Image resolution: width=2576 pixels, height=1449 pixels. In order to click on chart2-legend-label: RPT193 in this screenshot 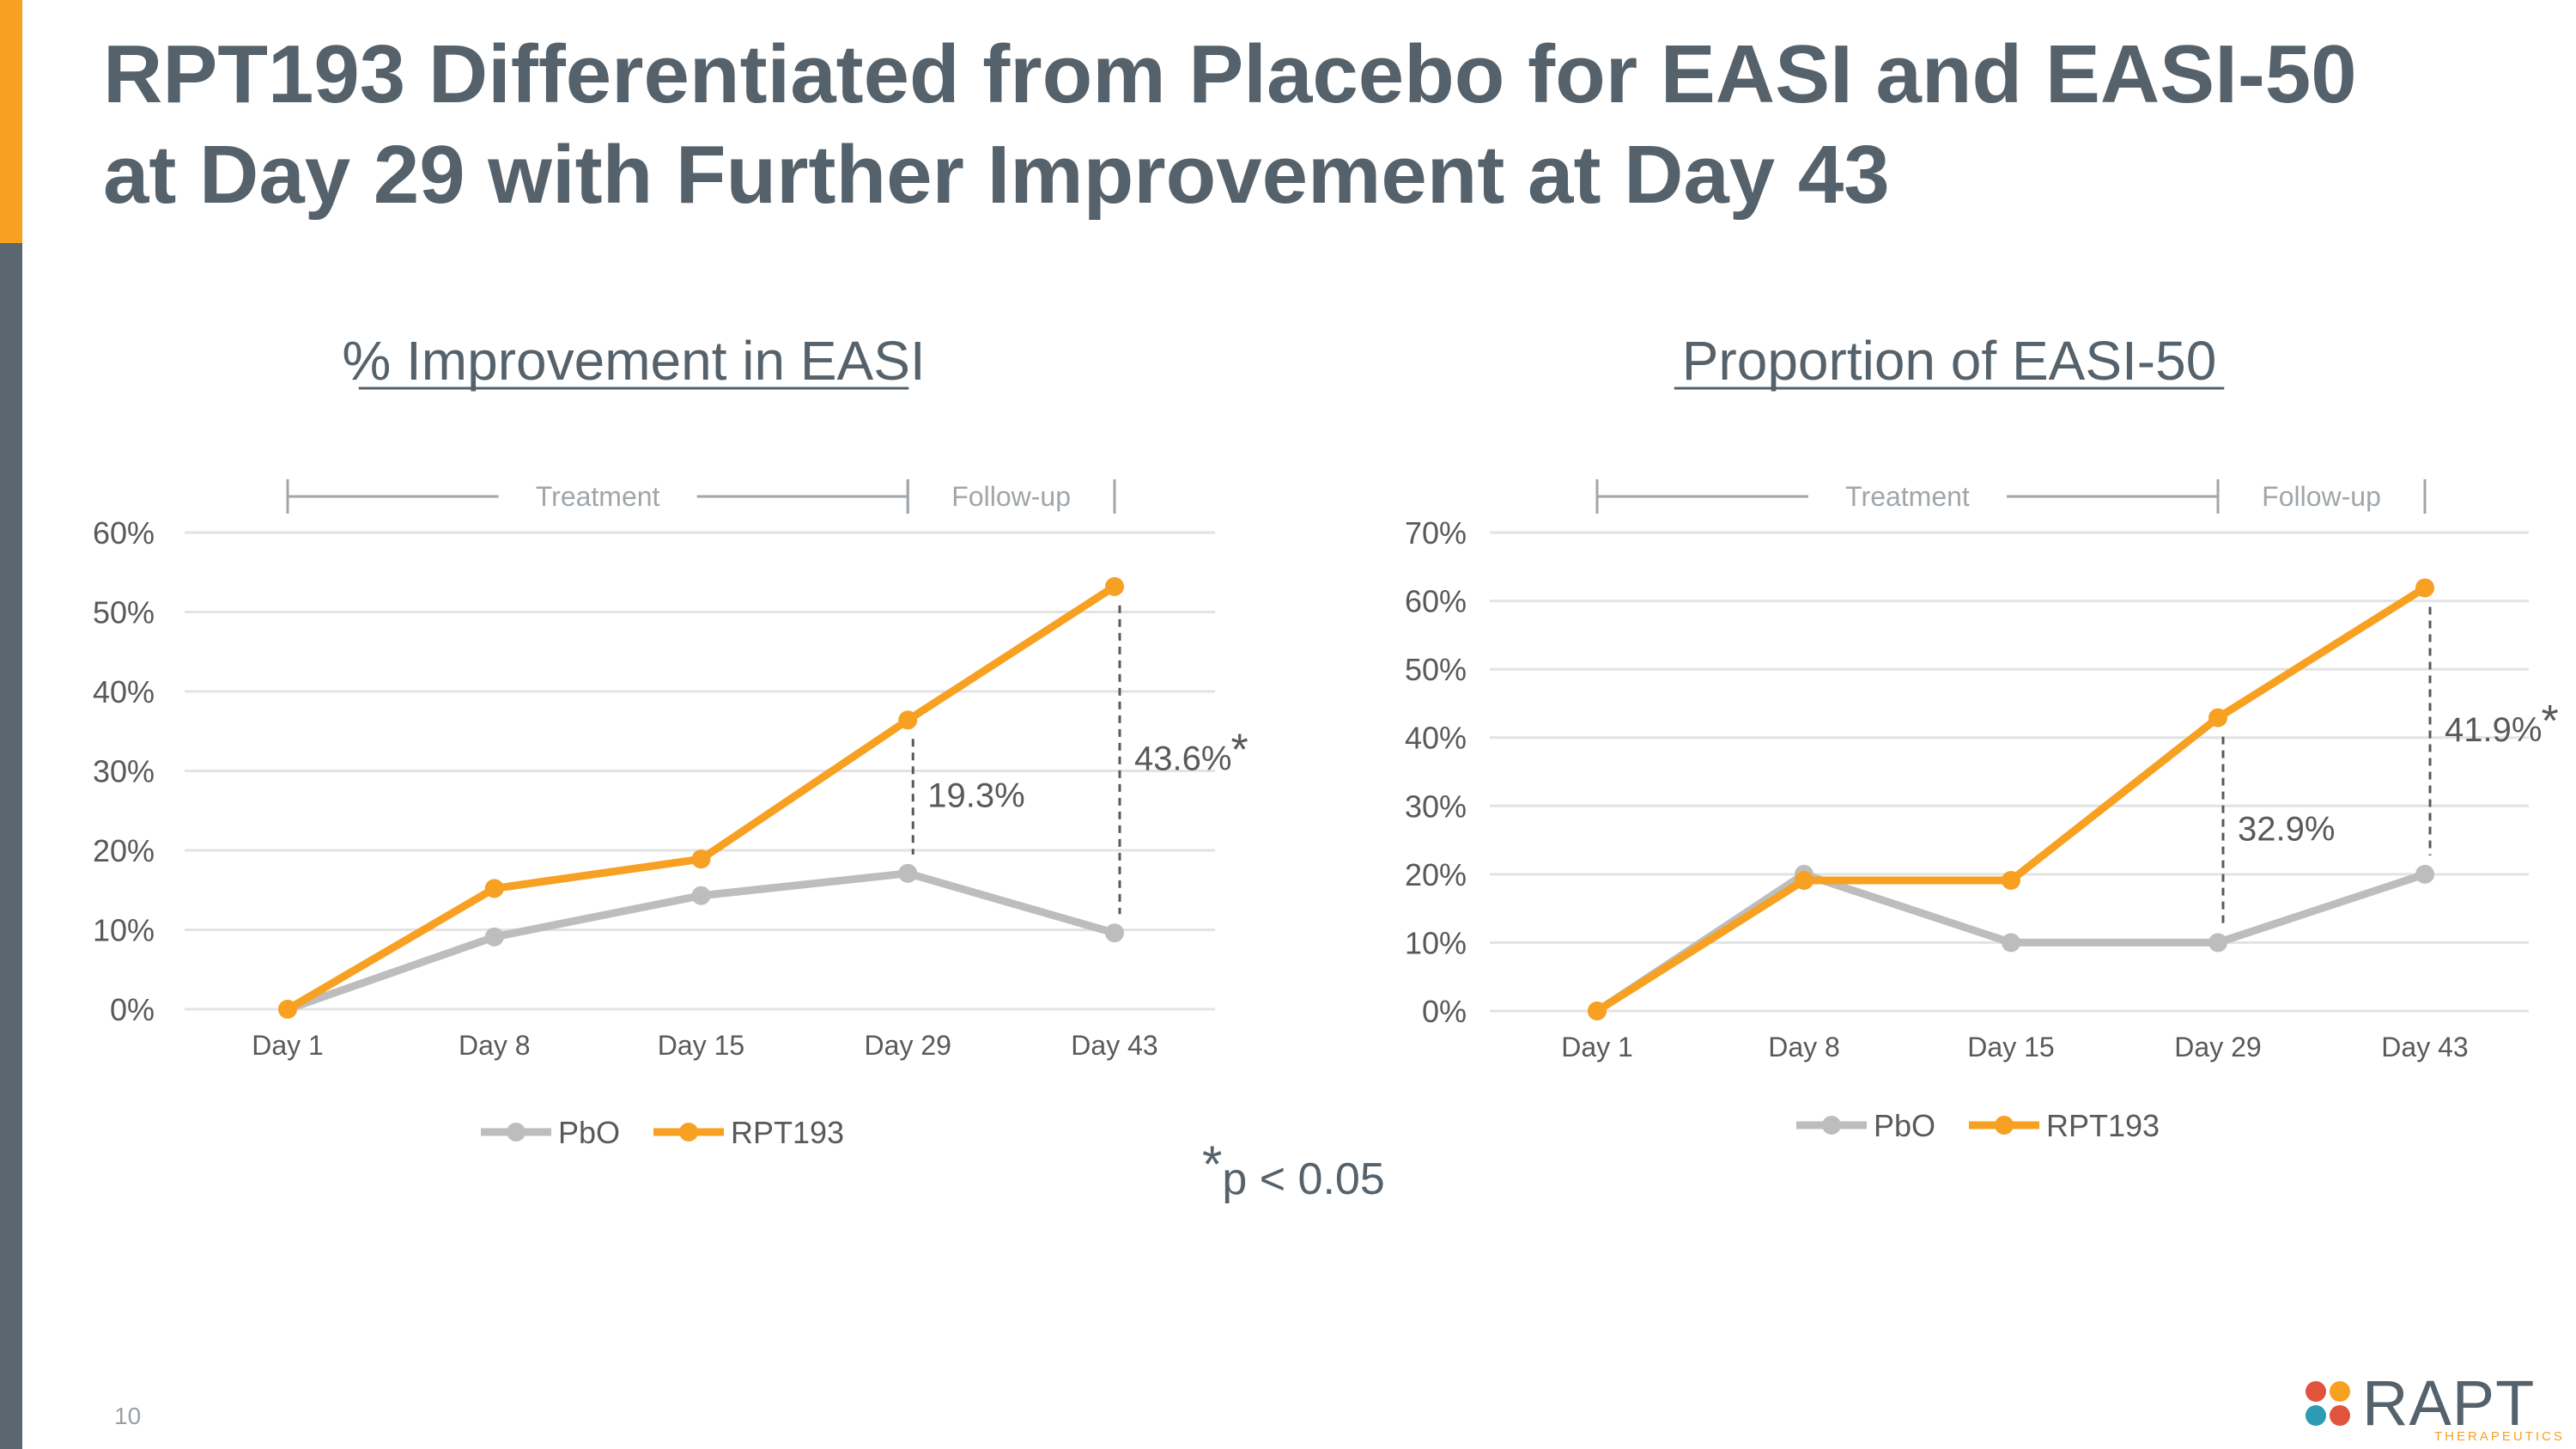, I will do `click(2103, 1125)`.